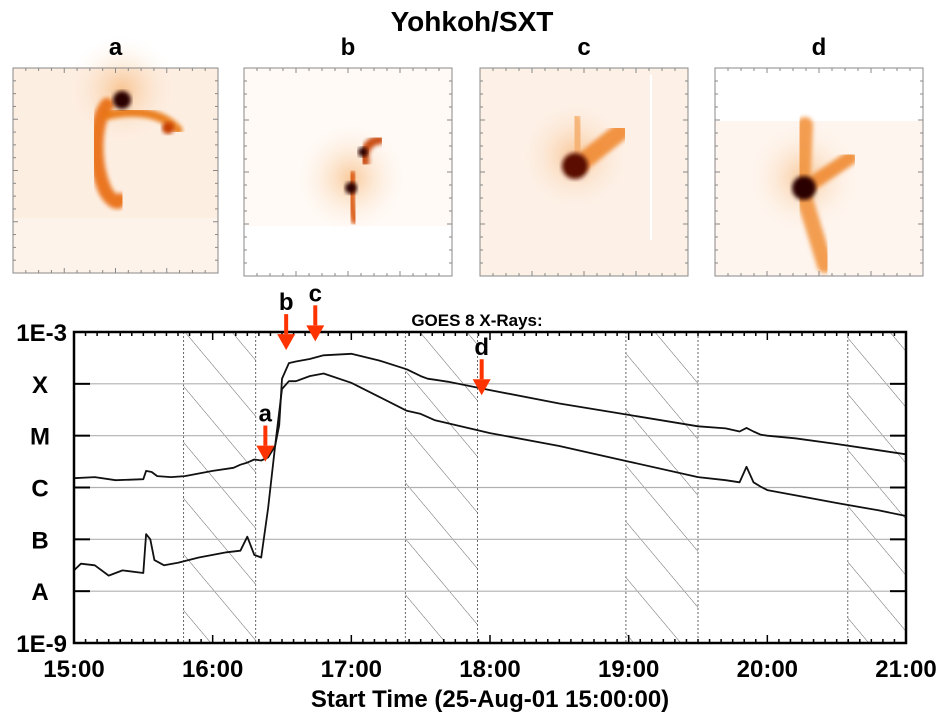 This screenshot has width=945, height=727. Describe the element at coordinates (628, 669) in the screenshot. I see `x-tick-label: 19:00` at that location.